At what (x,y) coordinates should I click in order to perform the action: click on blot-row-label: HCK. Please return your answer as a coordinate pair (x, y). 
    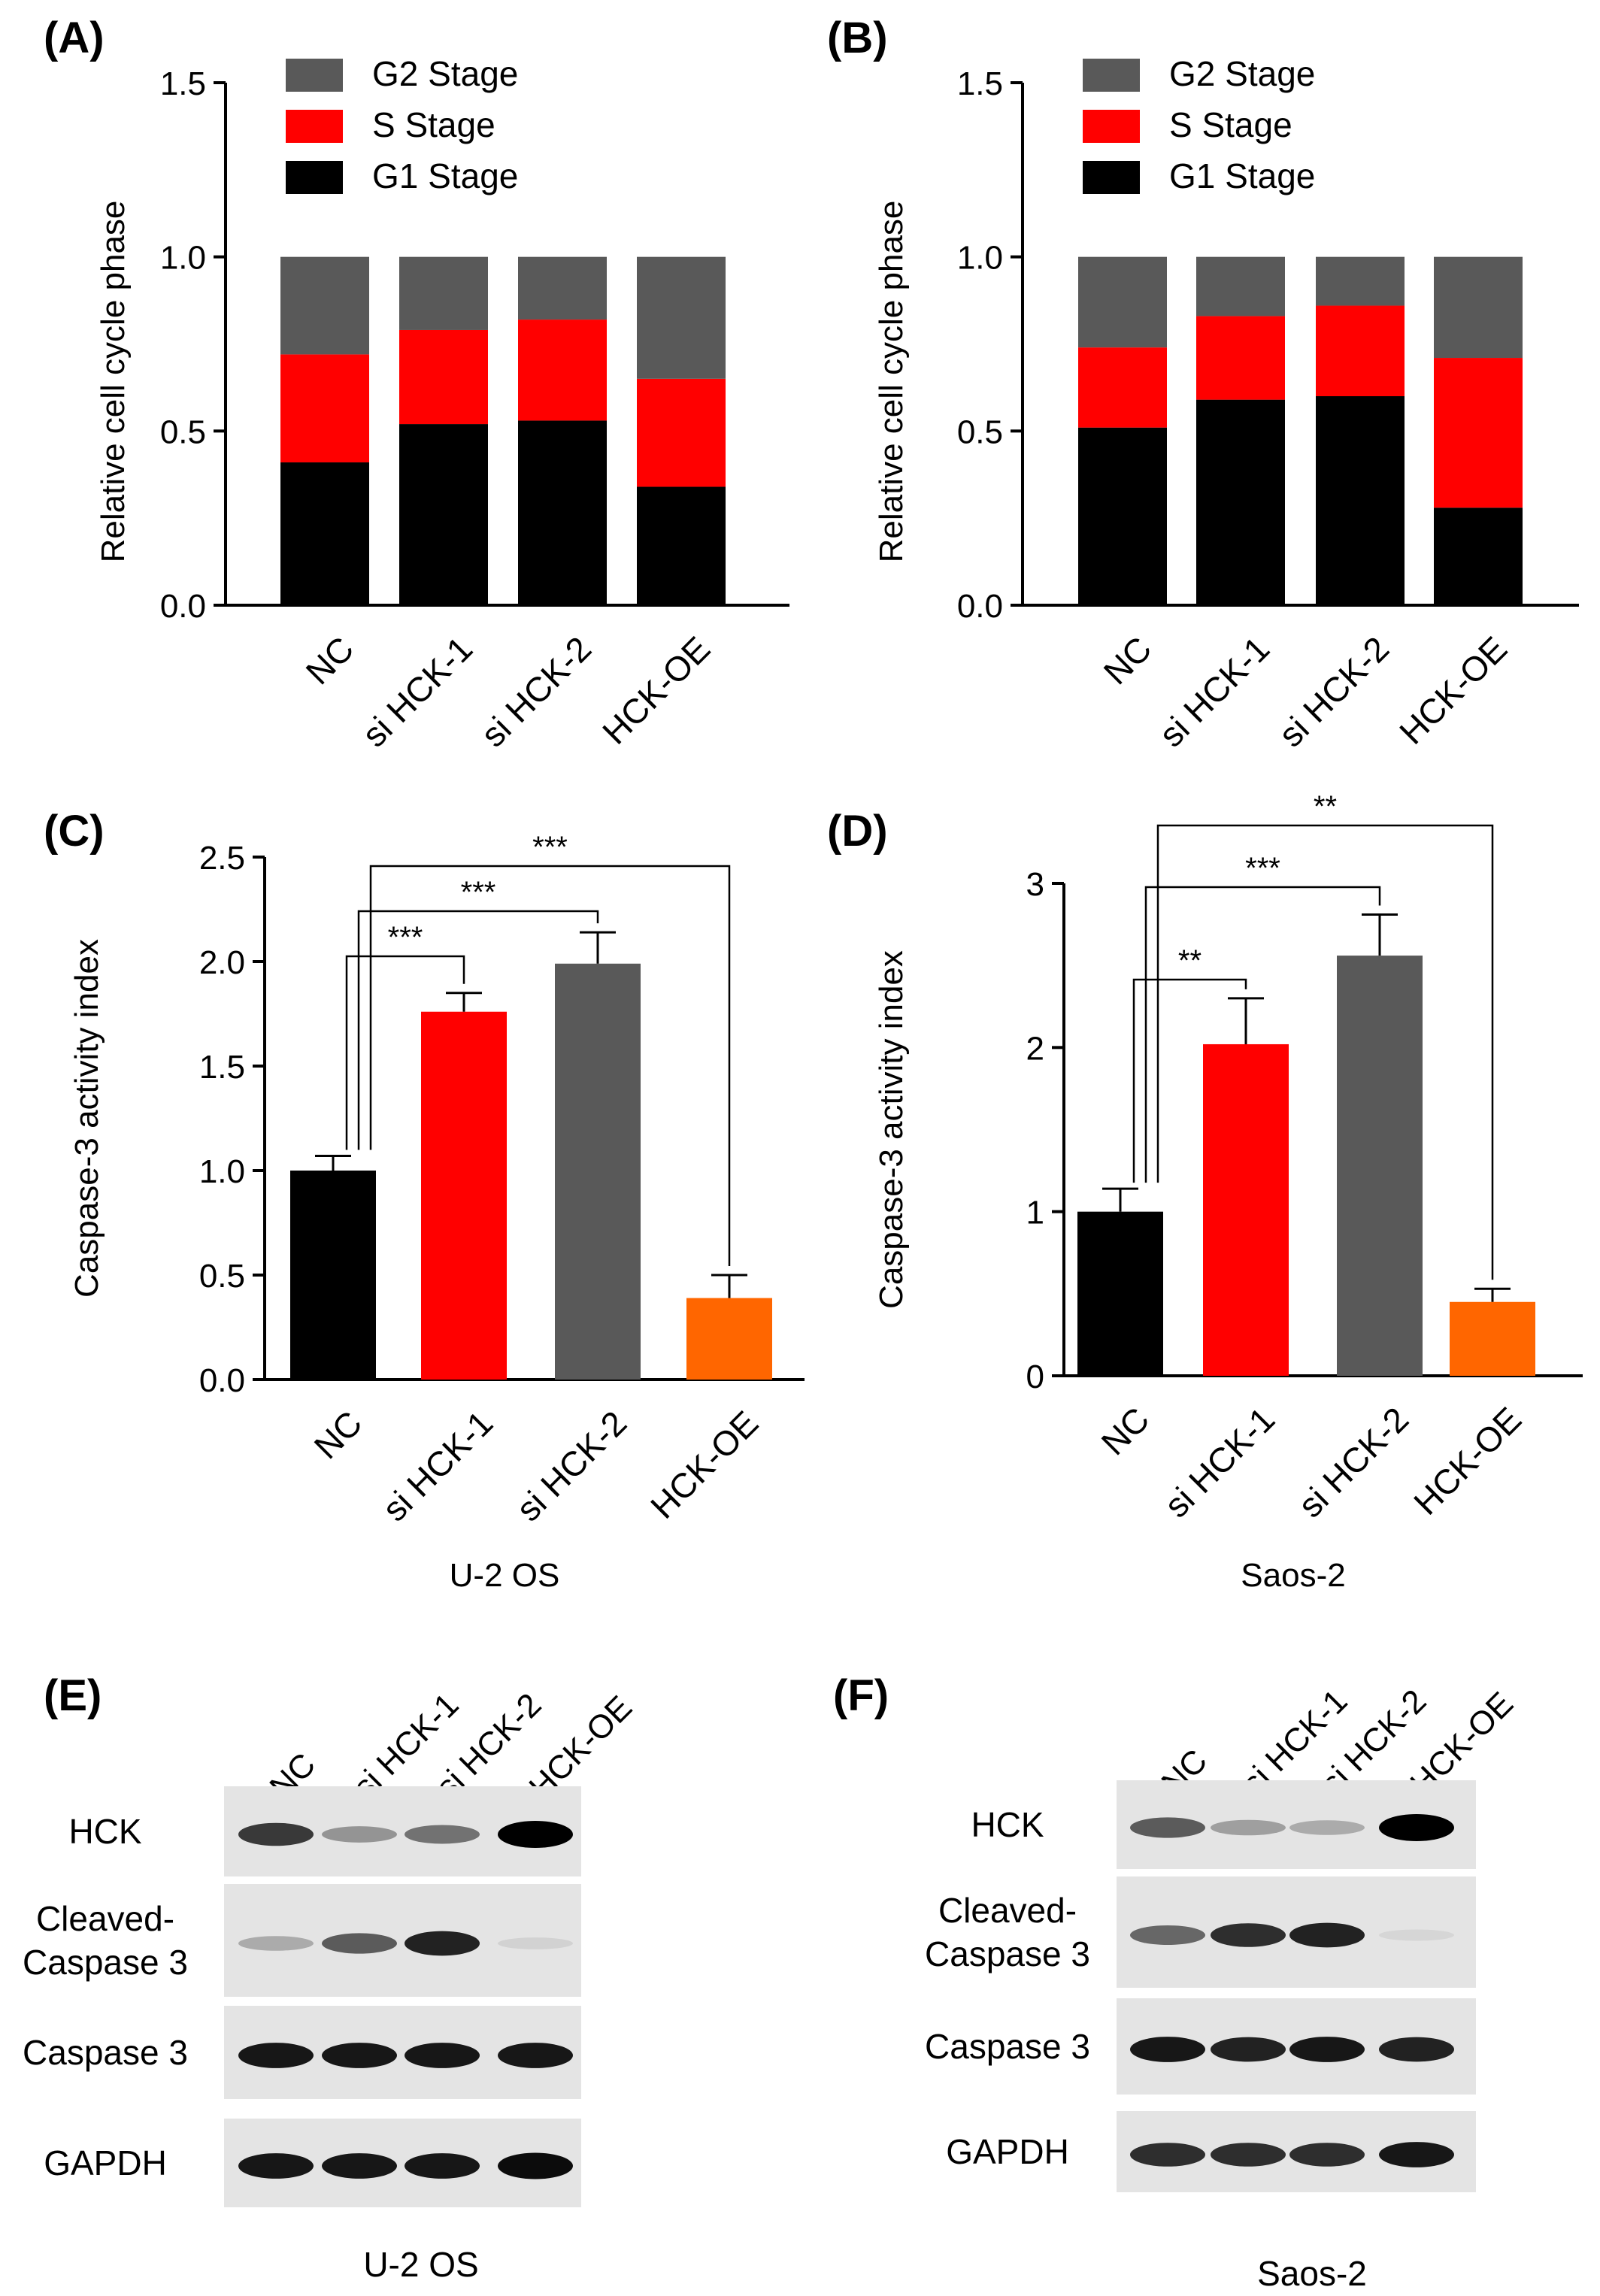
    Looking at the image, I should click on (104, 1831).